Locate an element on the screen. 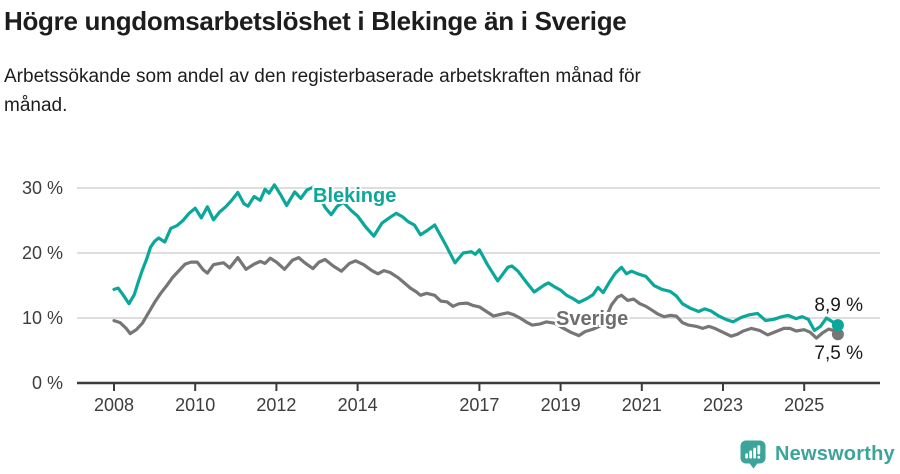 The width and height of the screenshot is (900, 474). blekinge-series-label: Blekinge is located at coordinates (355, 196).